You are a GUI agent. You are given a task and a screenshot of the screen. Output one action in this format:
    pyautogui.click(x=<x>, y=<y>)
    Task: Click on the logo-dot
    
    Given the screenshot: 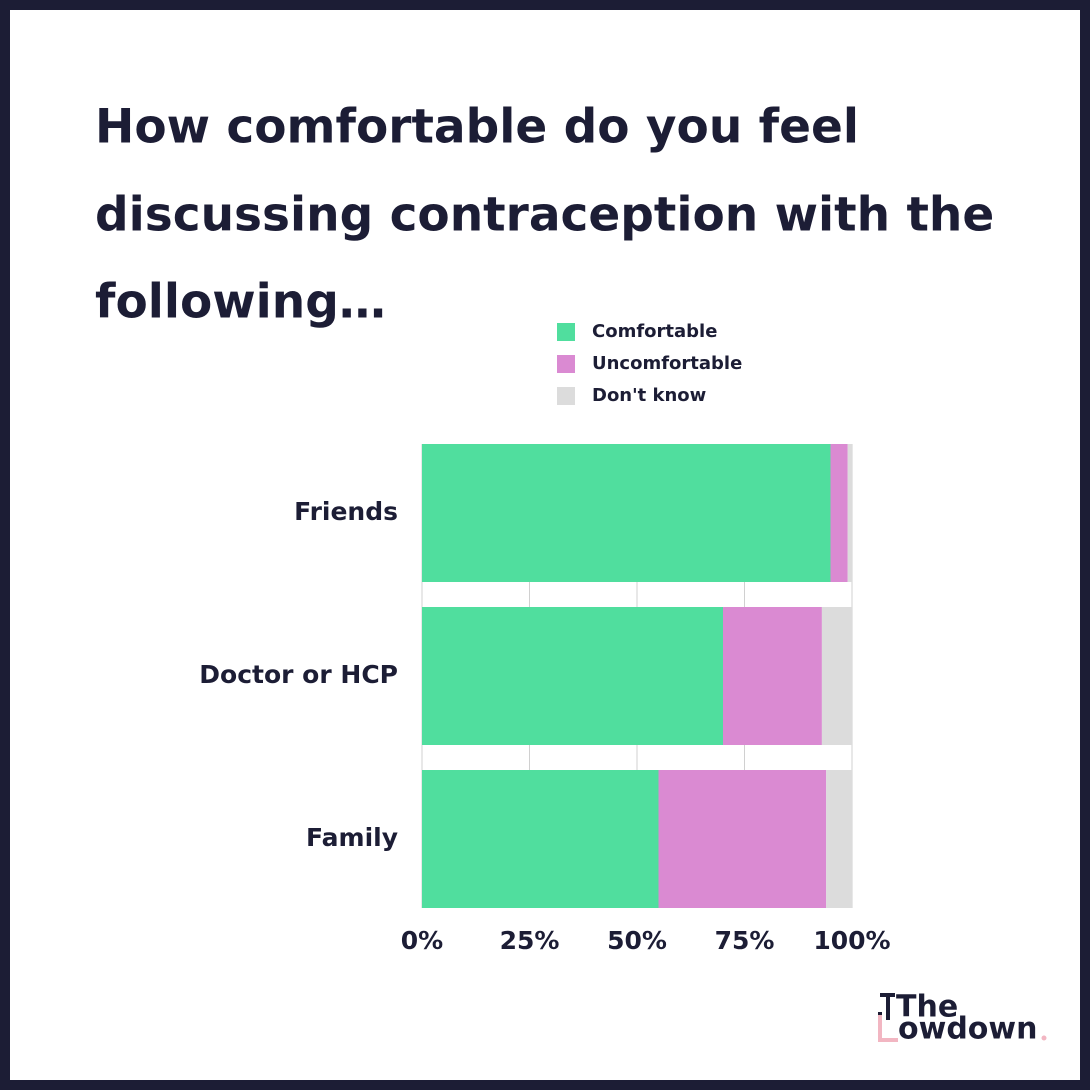 What is the action you would take?
    pyautogui.click(x=1044, y=1038)
    